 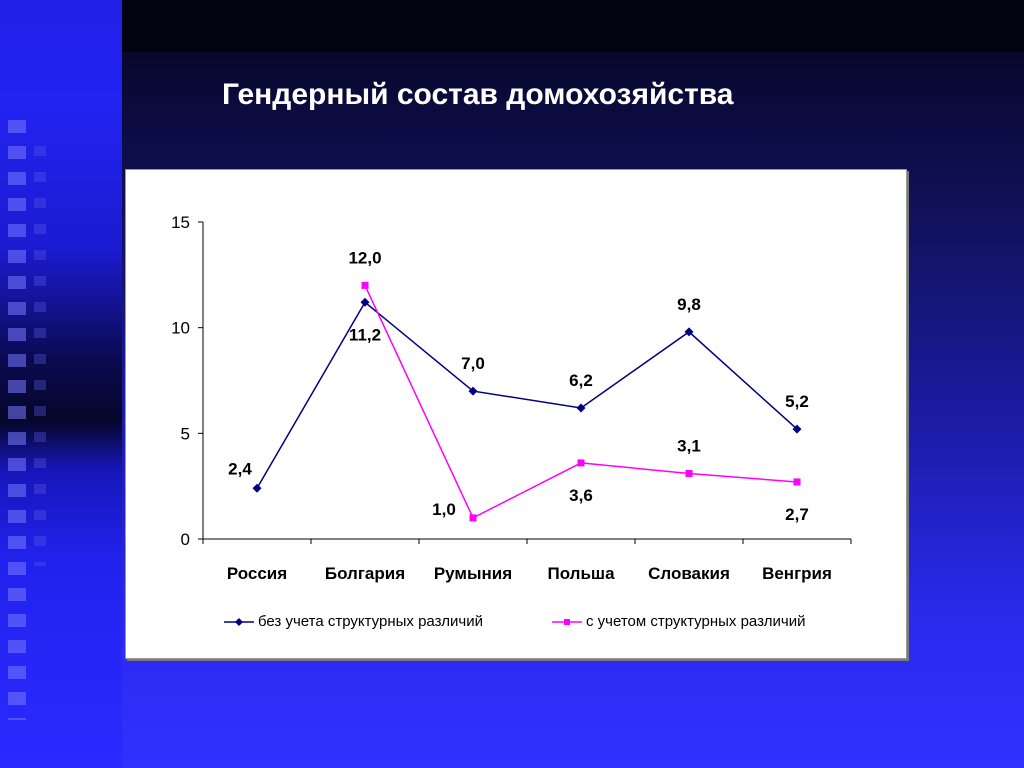 I want to click on slide-title: Гендерный состав домохозяйства, so click(x=478, y=94).